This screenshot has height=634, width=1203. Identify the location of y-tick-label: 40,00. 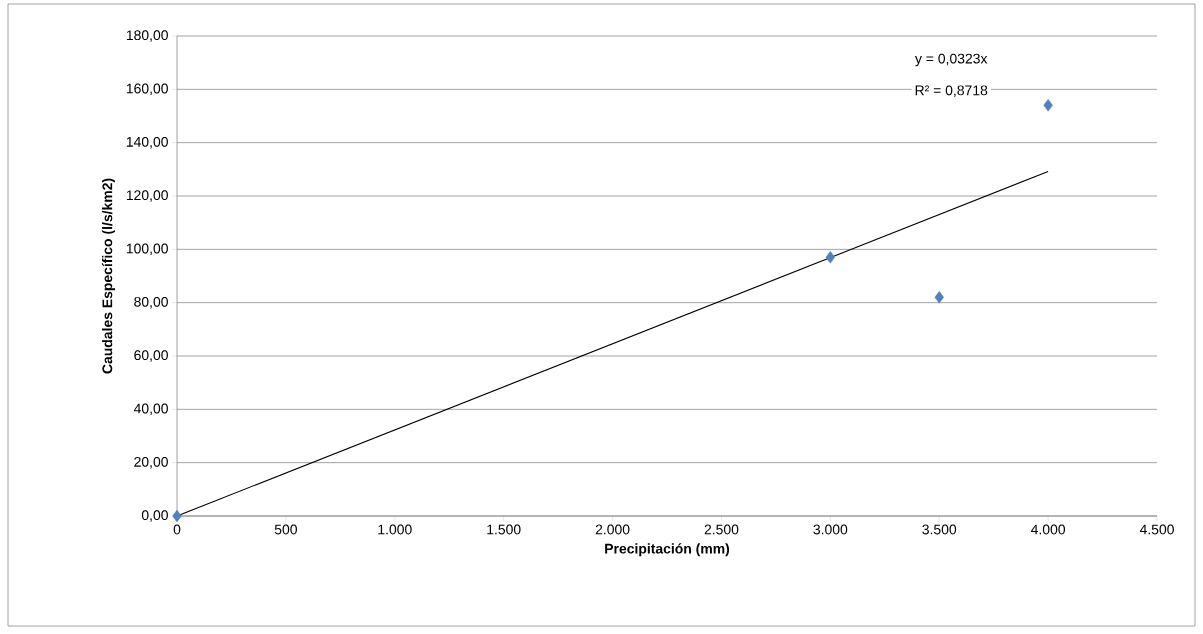
(150, 409).